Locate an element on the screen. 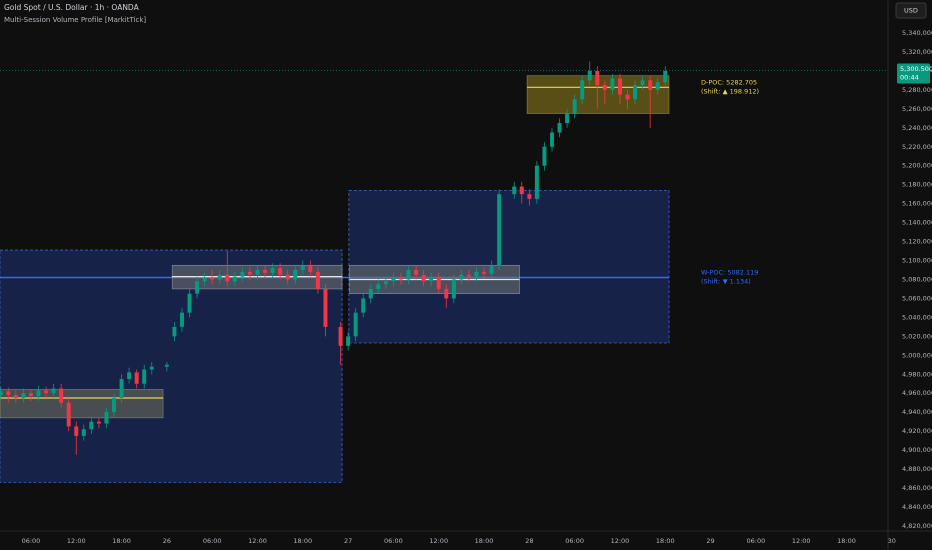  value-area is located at coordinates (82, 404).